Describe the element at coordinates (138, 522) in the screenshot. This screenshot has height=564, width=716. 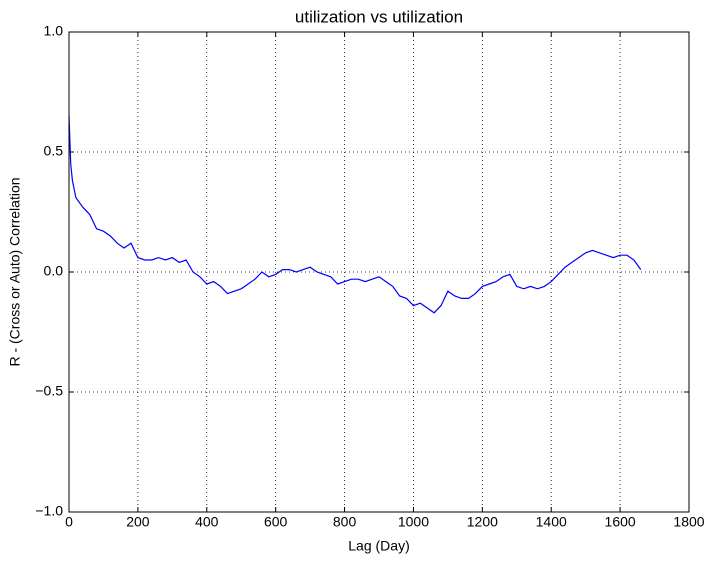
I see `x-tick-label: 200` at that location.